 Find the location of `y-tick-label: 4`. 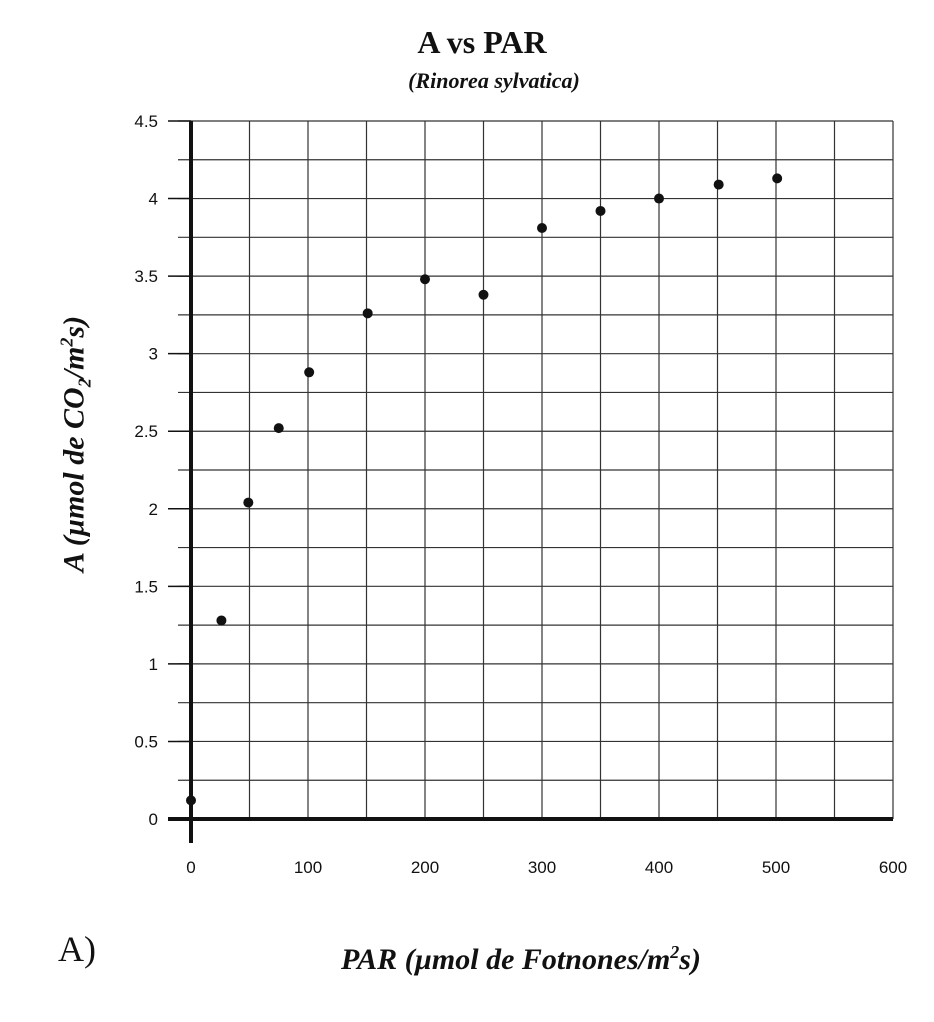

y-tick-label: 4 is located at coordinates (153, 199).